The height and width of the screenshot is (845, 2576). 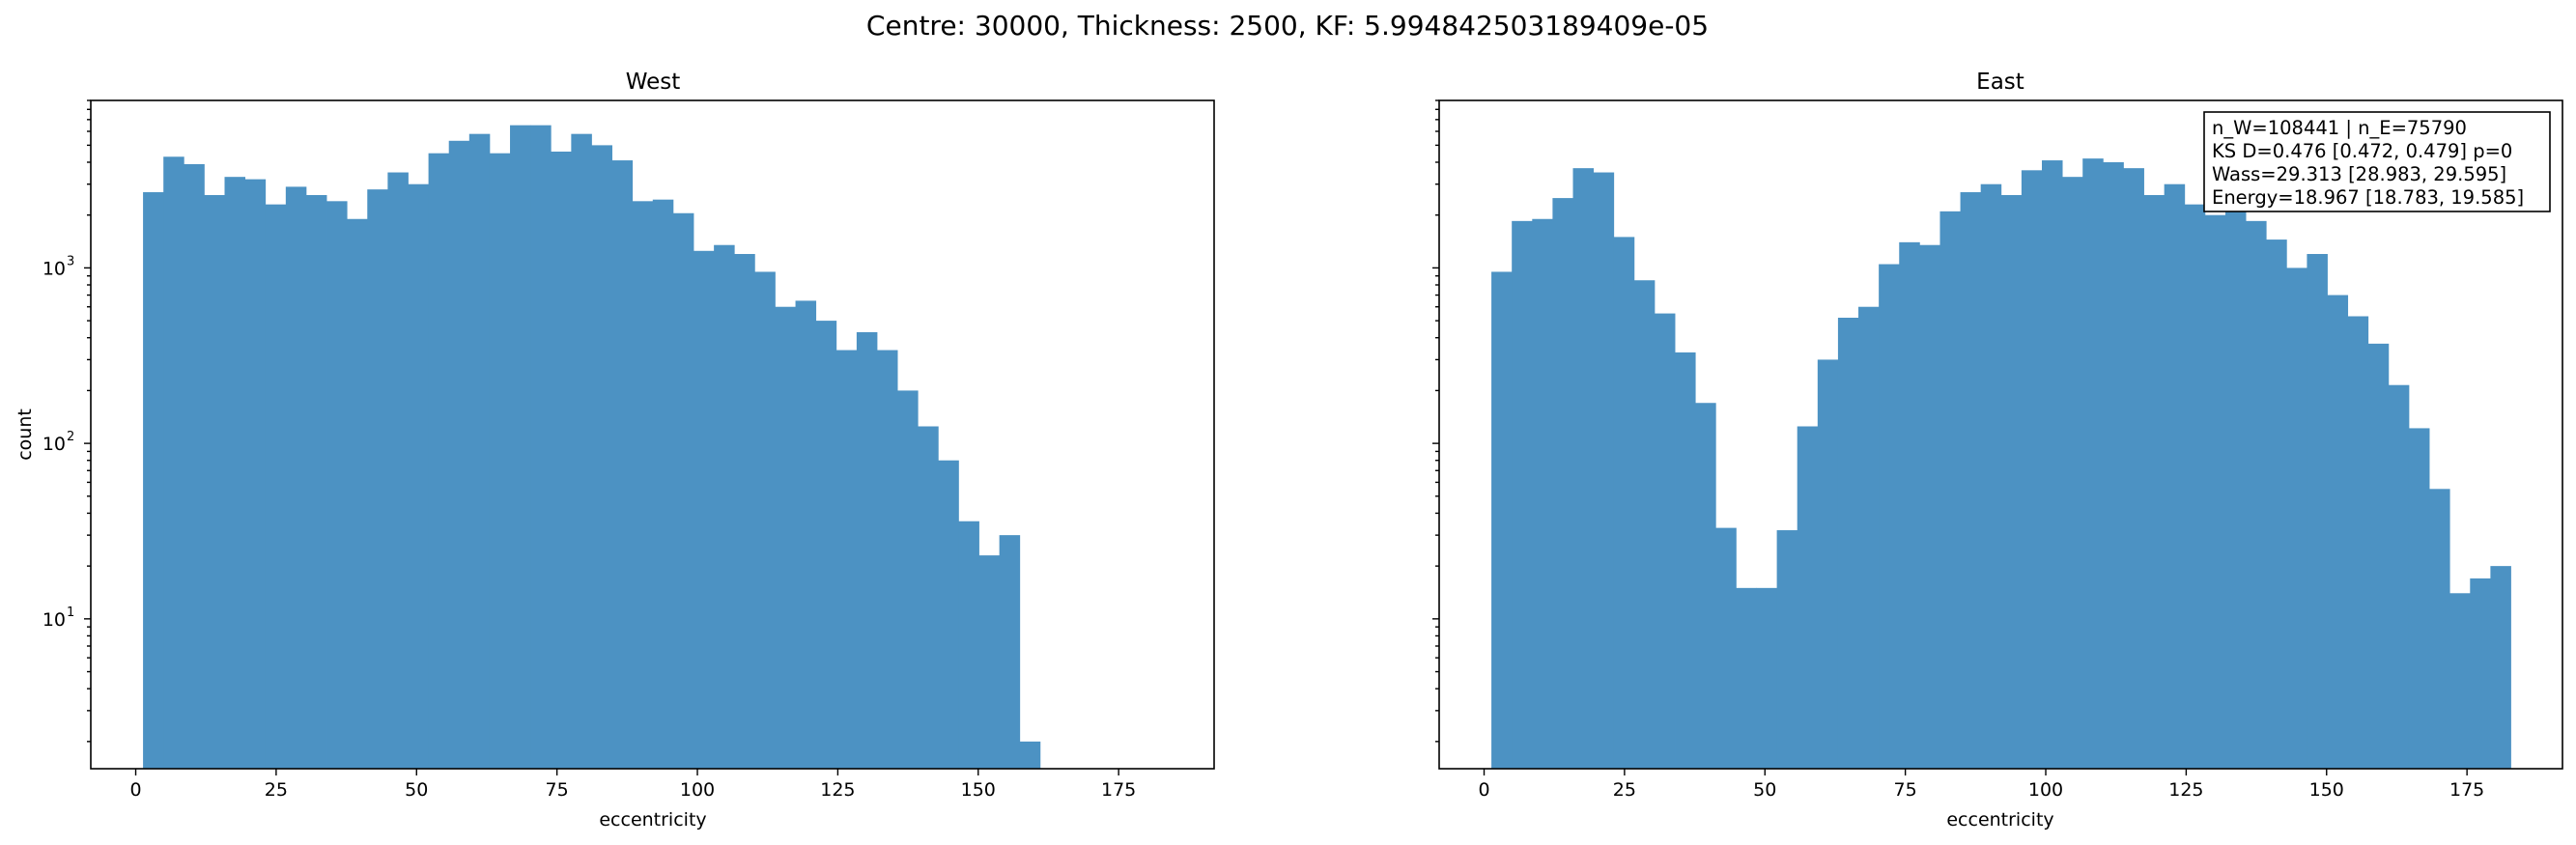 What do you see at coordinates (1905, 790) in the screenshot?
I see `east-x-tick-label: 75` at bounding box center [1905, 790].